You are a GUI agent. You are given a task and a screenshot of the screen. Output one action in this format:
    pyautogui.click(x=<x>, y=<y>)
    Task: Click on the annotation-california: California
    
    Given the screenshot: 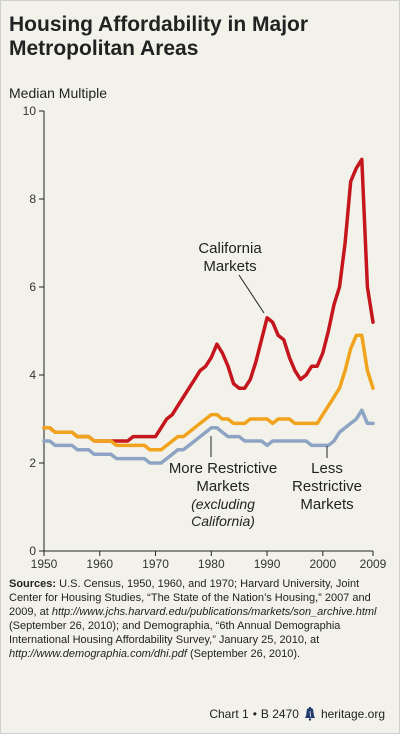 What is the action you would take?
    pyautogui.click(x=230, y=248)
    